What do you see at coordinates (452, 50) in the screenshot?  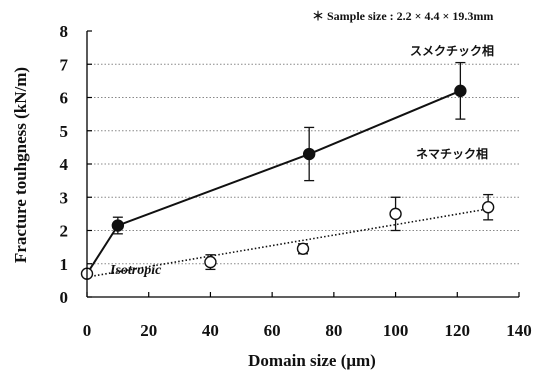 I see `smectic-series-label: スメクチック相` at bounding box center [452, 50].